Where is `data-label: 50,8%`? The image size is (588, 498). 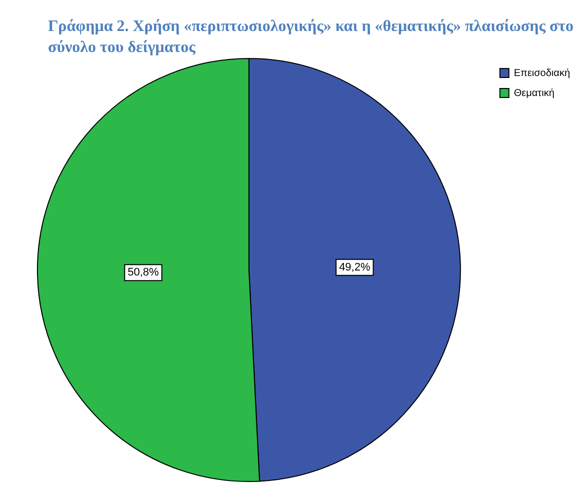 data-label: 50,8% is located at coordinates (144, 272).